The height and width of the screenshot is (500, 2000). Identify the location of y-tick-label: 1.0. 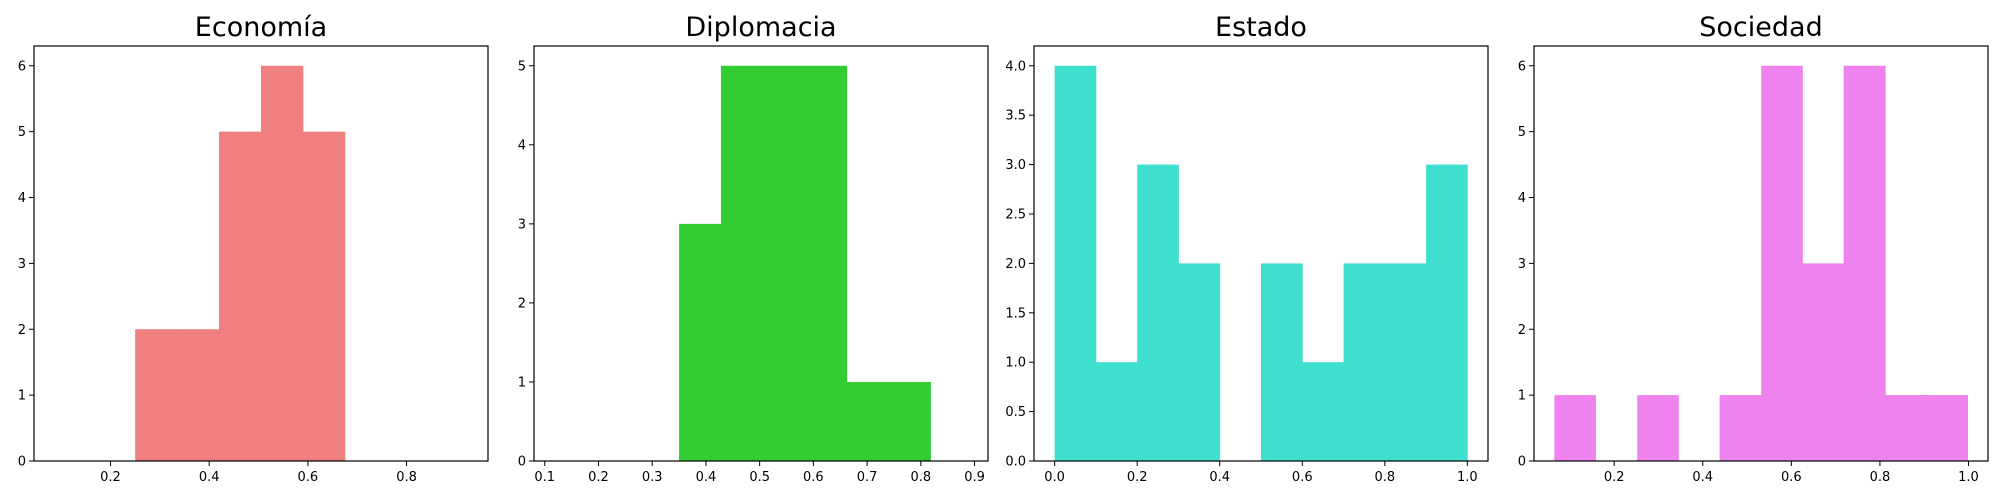
(1015, 363).